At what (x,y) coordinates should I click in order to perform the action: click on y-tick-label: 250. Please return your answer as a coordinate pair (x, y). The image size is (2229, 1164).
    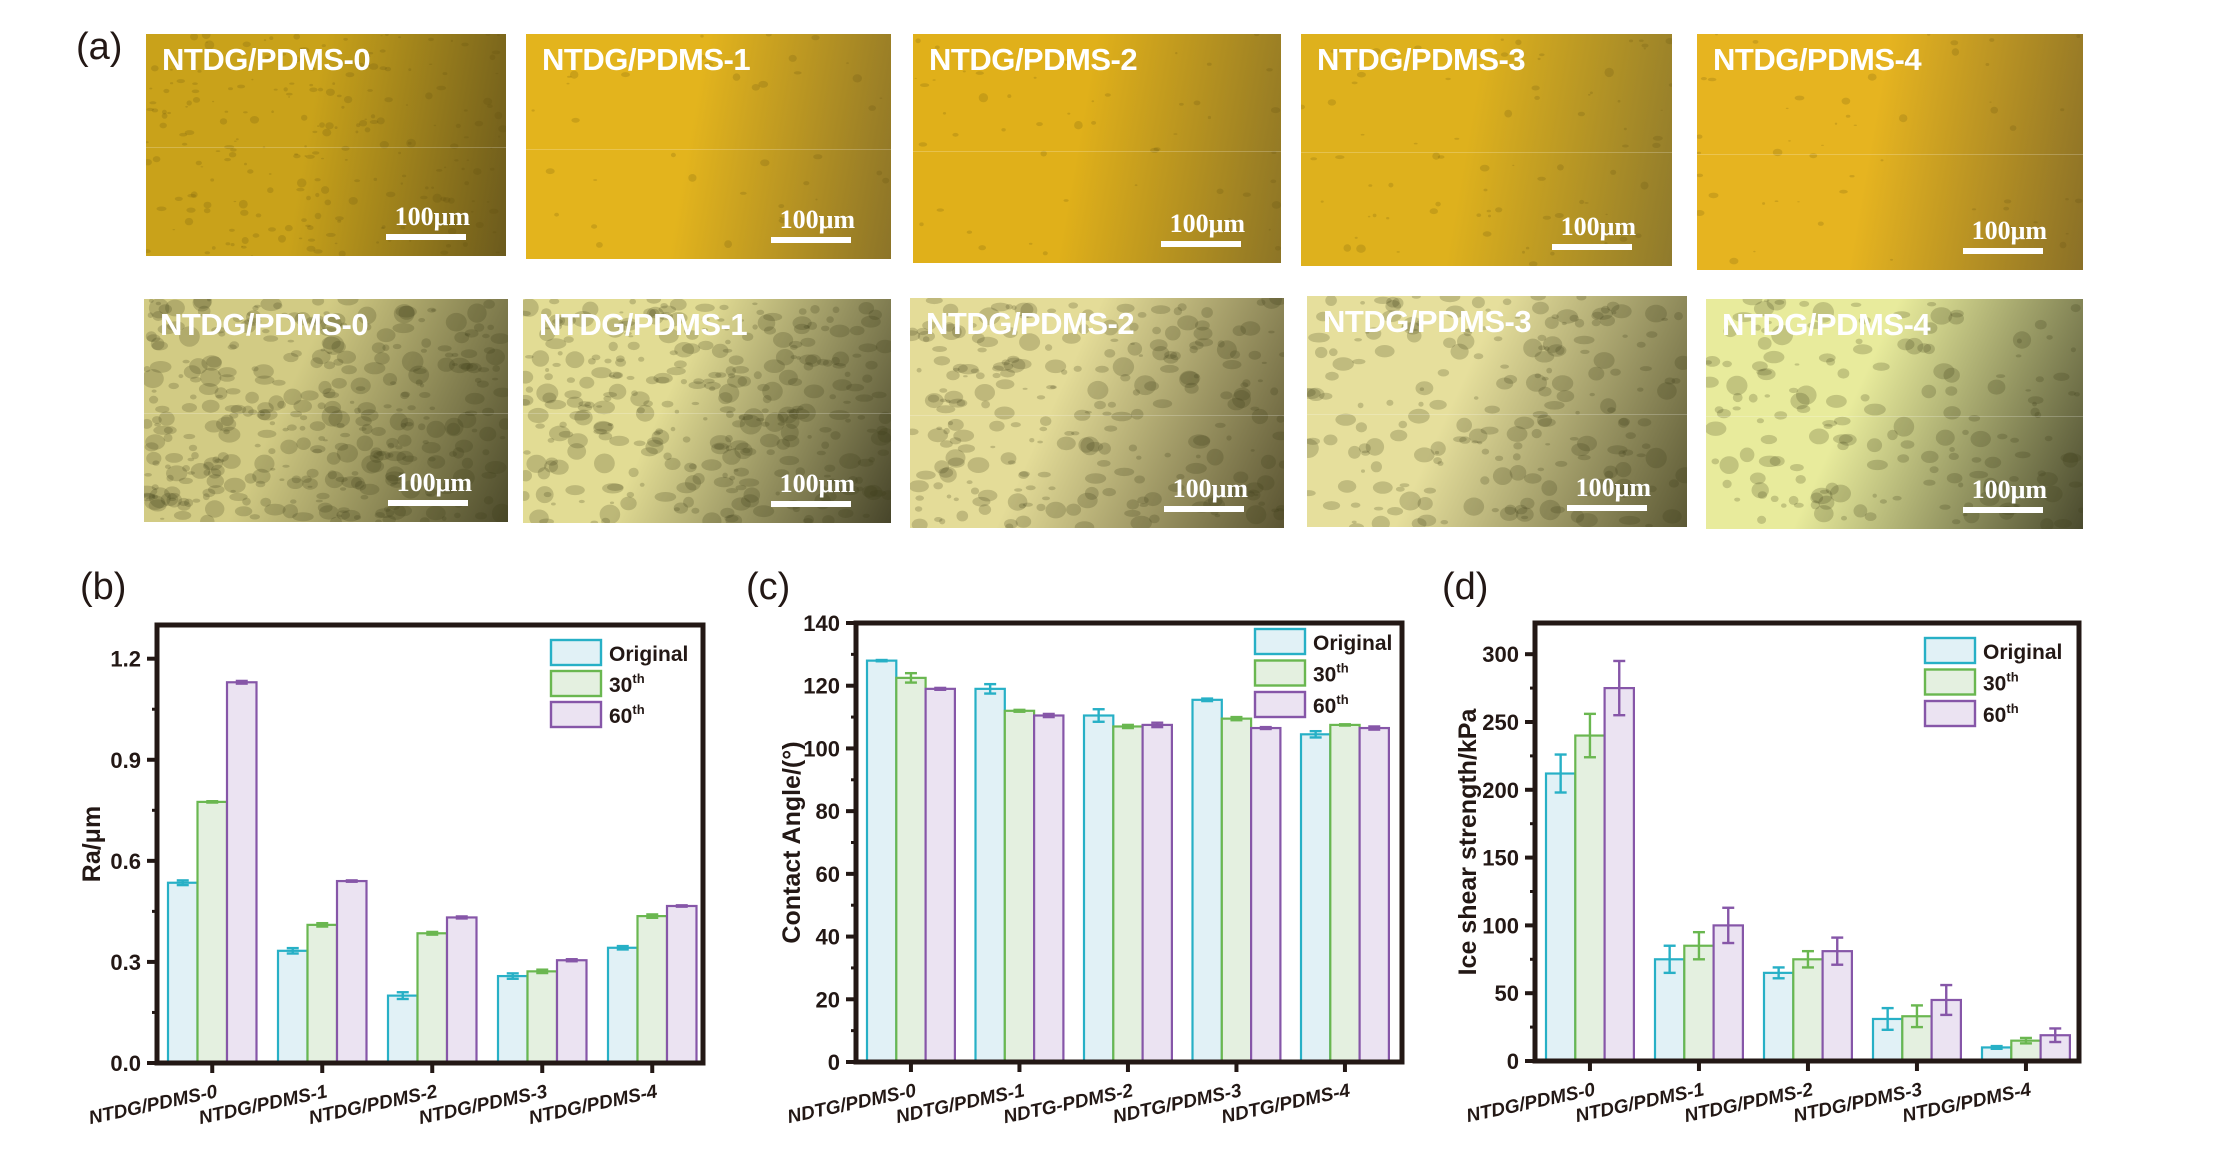
    Looking at the image, I should click on (1500, 722).